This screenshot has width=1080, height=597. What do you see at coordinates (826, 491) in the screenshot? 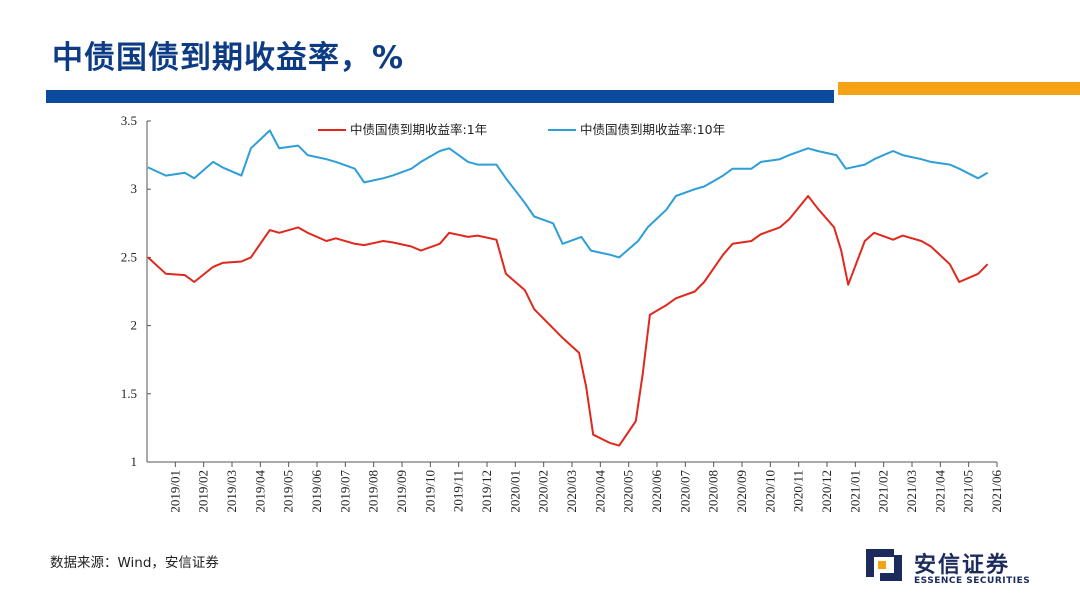
I see `x-tick-label: 2020/12` at bounding box center [826, 491].